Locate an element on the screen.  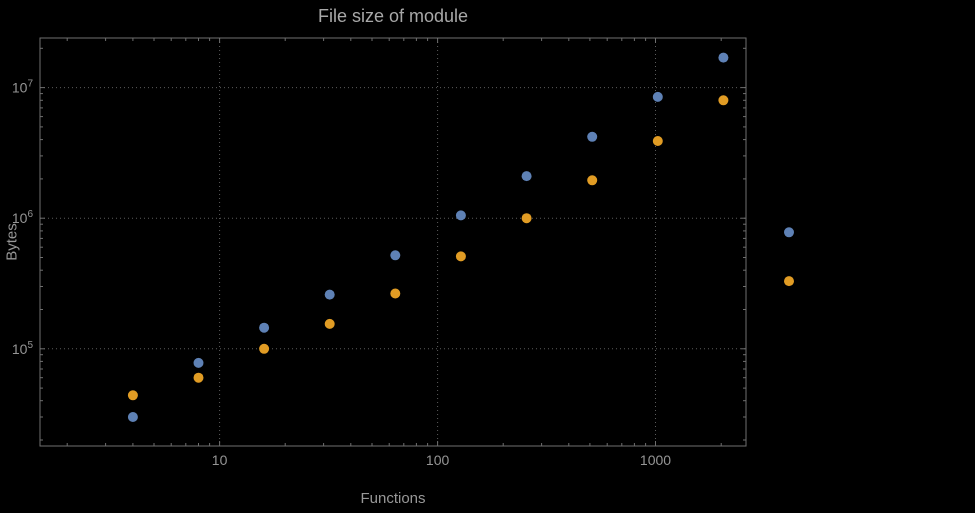
x-tick-label: 1000 is located at coordinates (655, 460).